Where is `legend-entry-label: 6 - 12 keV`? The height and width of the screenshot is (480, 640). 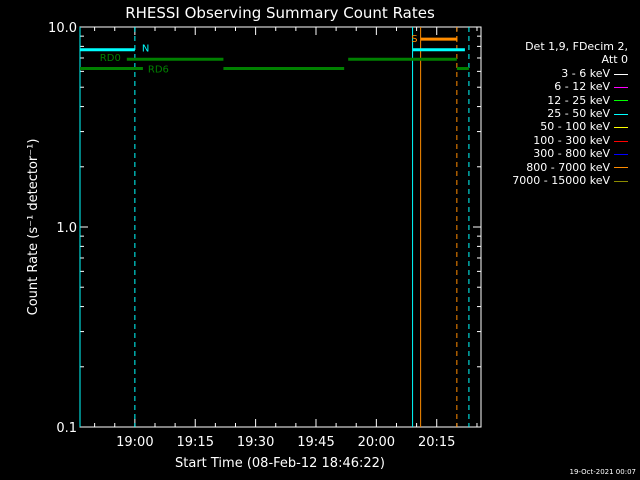
legend-entry-label: 6 - 12 keV is located at coordinates (582, 87).